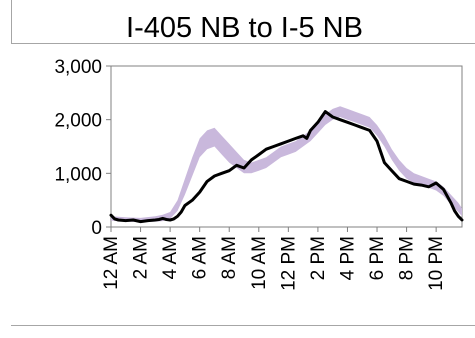  I want to click on chart-title: I-405 NB to I-5 NB, so click(244, 28).